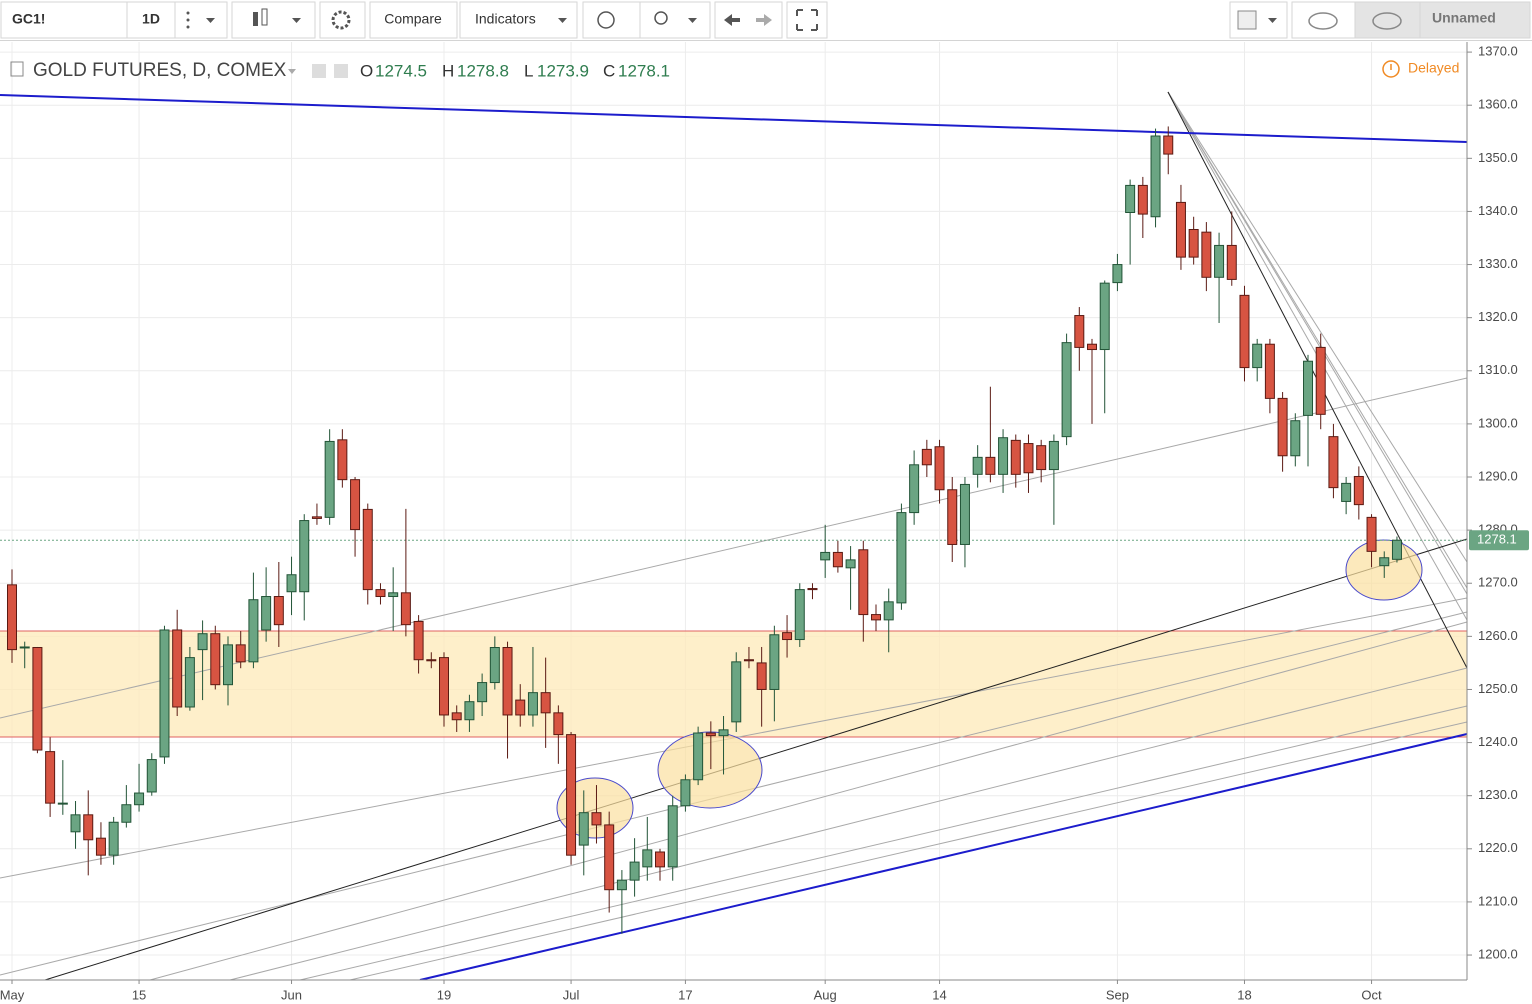  I want to click on delayed-status: Delayed, so click(1433, 68).